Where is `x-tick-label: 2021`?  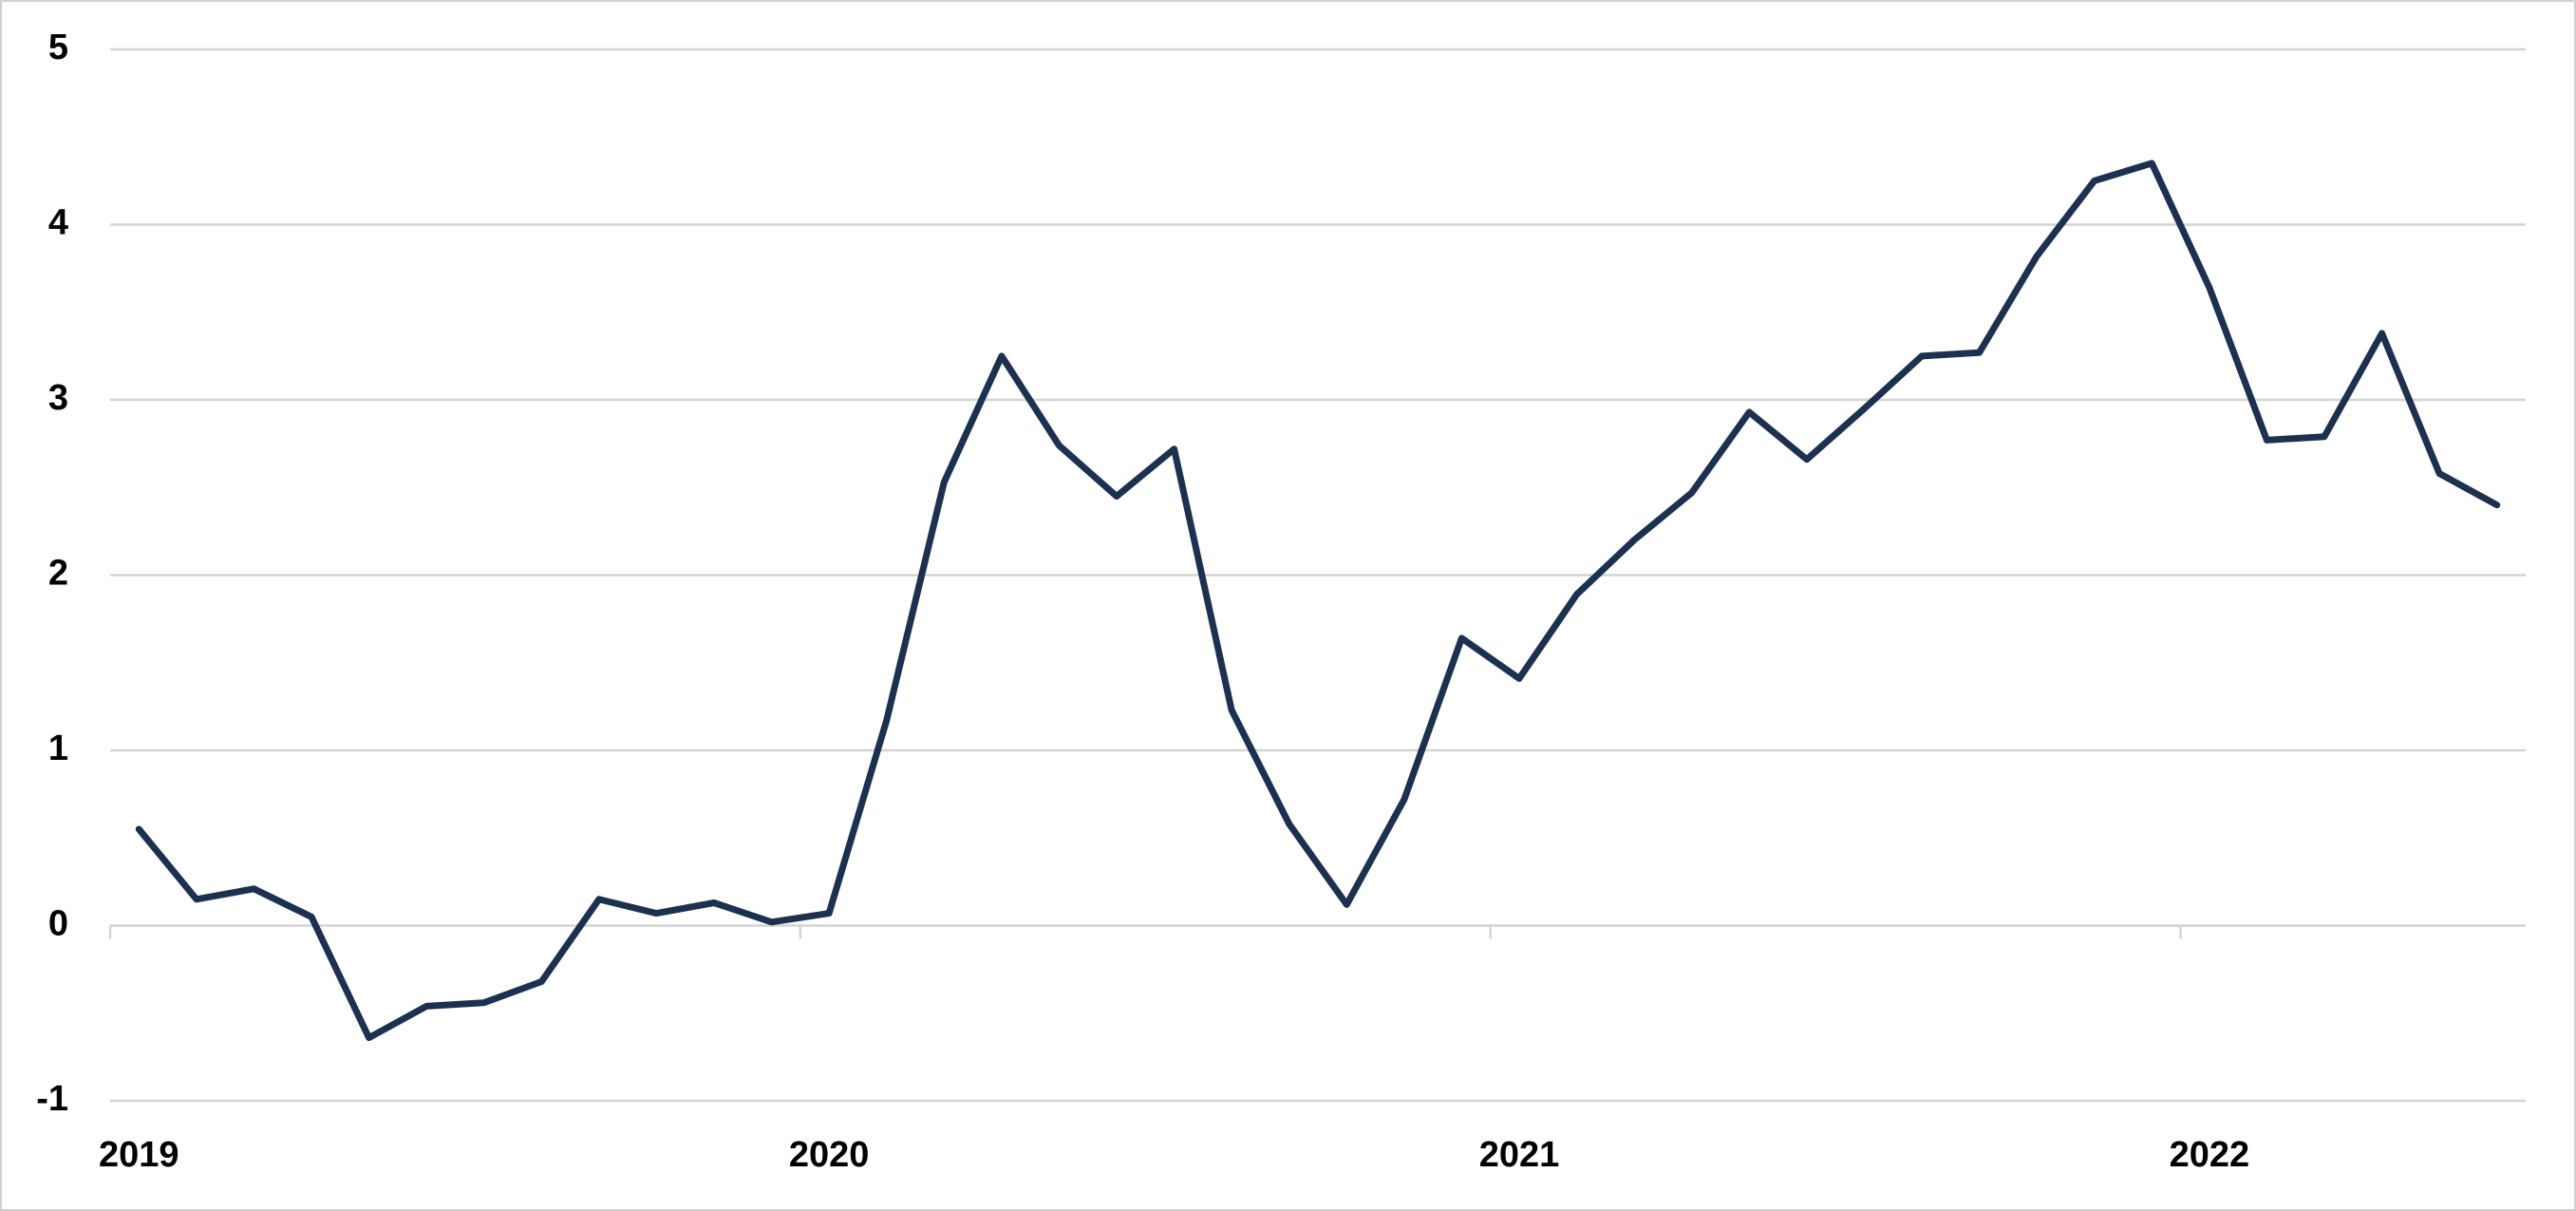
x-tick-label: 2021 is located at coordinates (1519, 1155).